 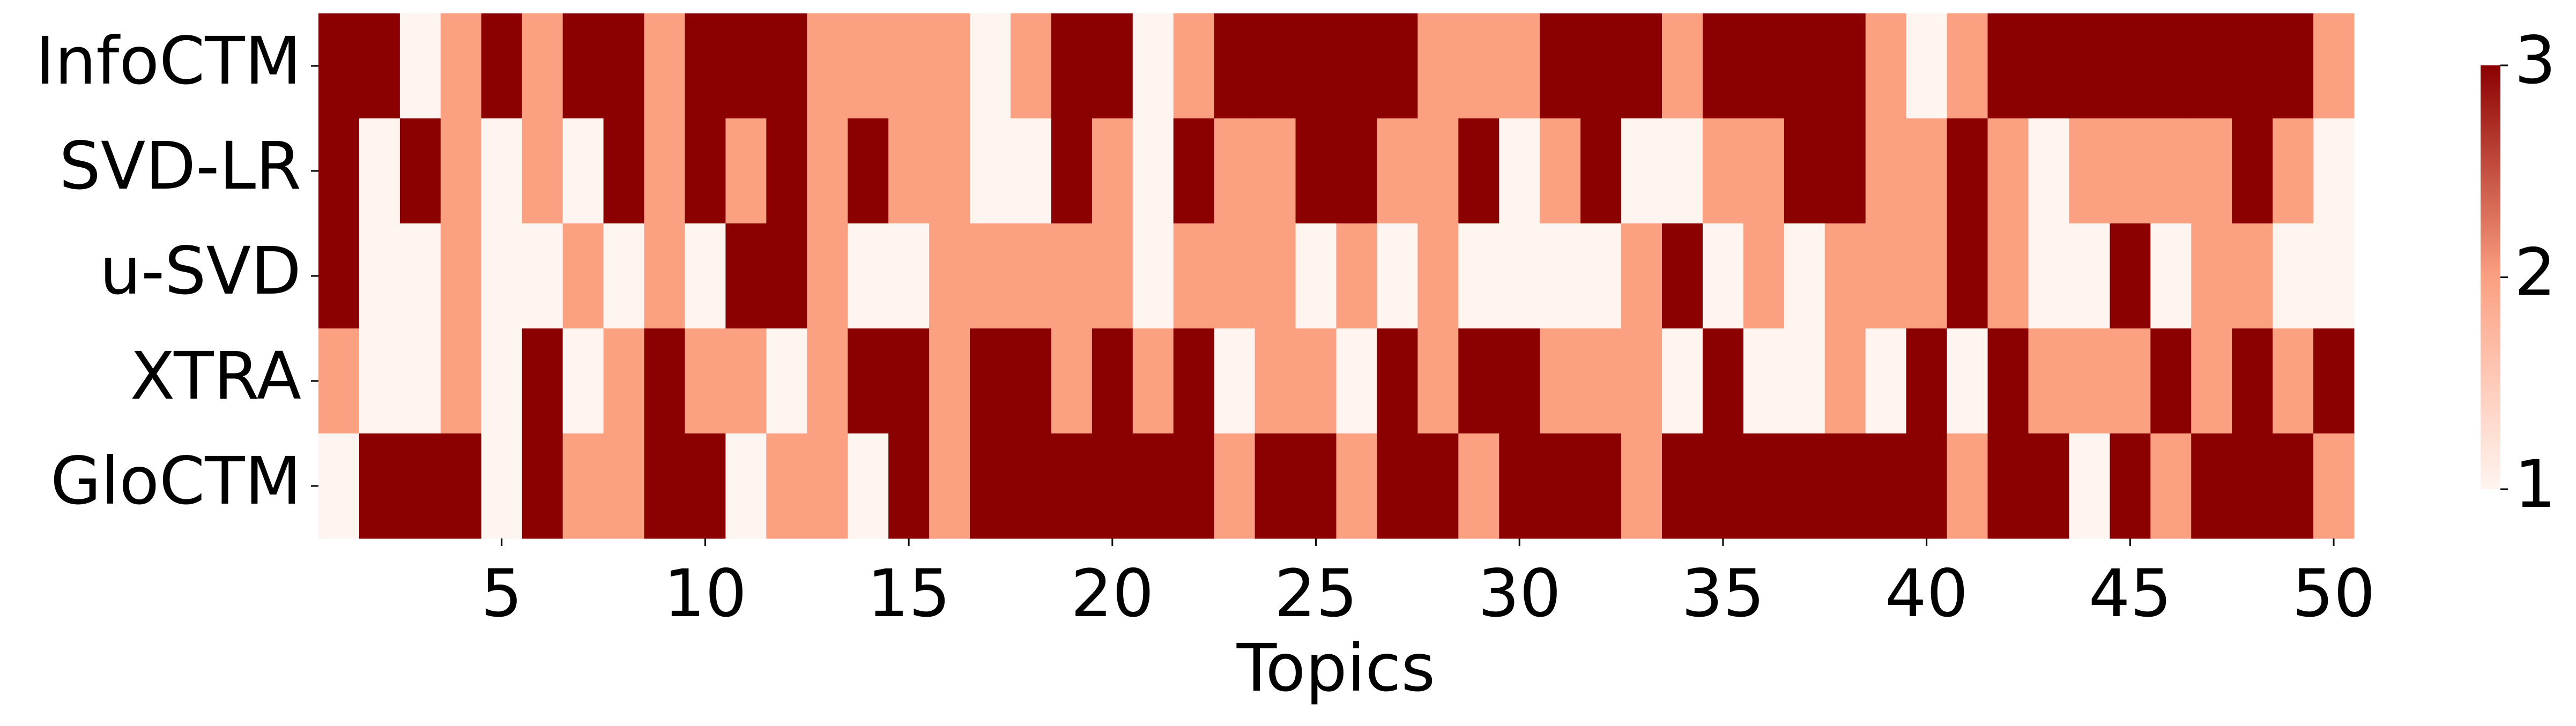 What do you see at coordinates (201, 271) in the screenshot?
I see `y-tick-label: u-SVD` at bounding box center [201, 271].